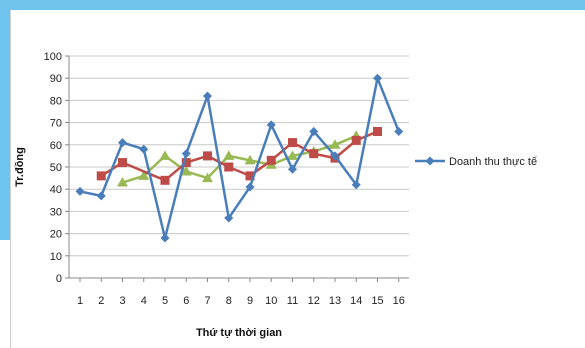  What do you see at coordinates (122, 301) in the screenshot?
I see `x-tick-label: 3` at bounding box center [122, 301].